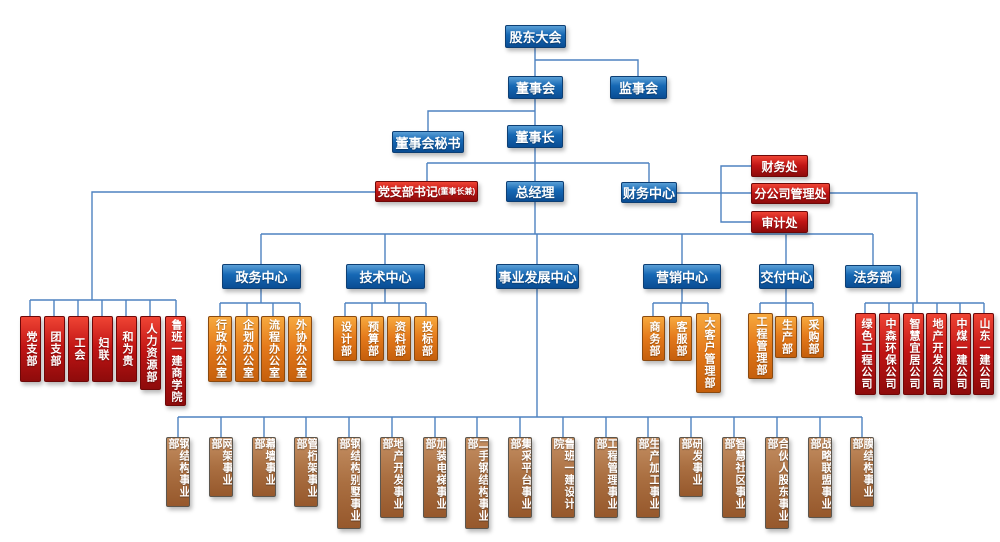 The width and height of the screenshot is (1000, 542). Describe the element at coordinates (786, 337) in the screenshot. I see `node-production-dept: 生产部` at that location.